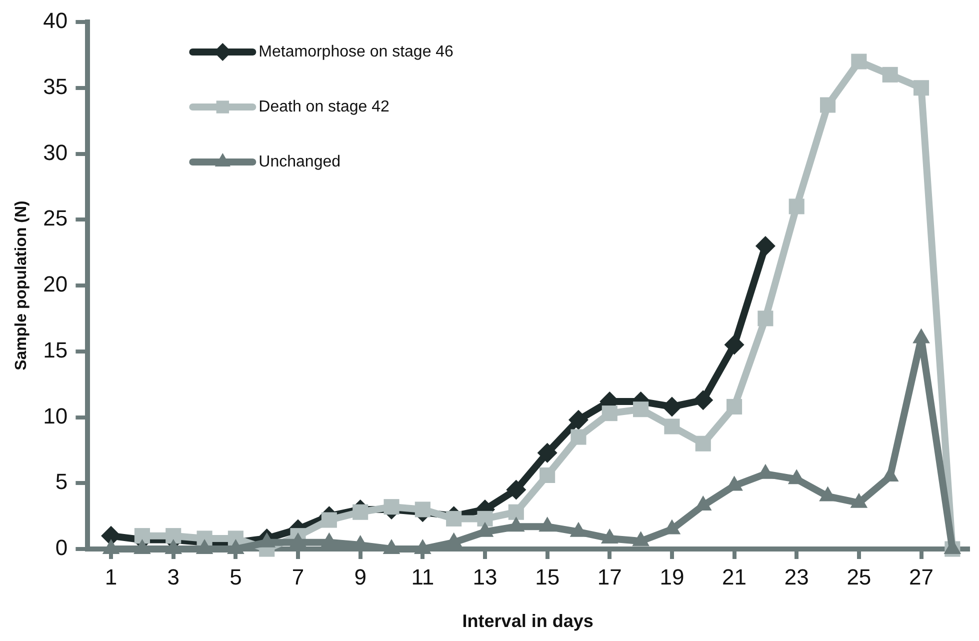 The width and height of the screenshot is (979, 641). What do you see at coordinates (173, 577) in the screenshot?
I see `x-tick-label: 3` at bounding box center [173, 577].